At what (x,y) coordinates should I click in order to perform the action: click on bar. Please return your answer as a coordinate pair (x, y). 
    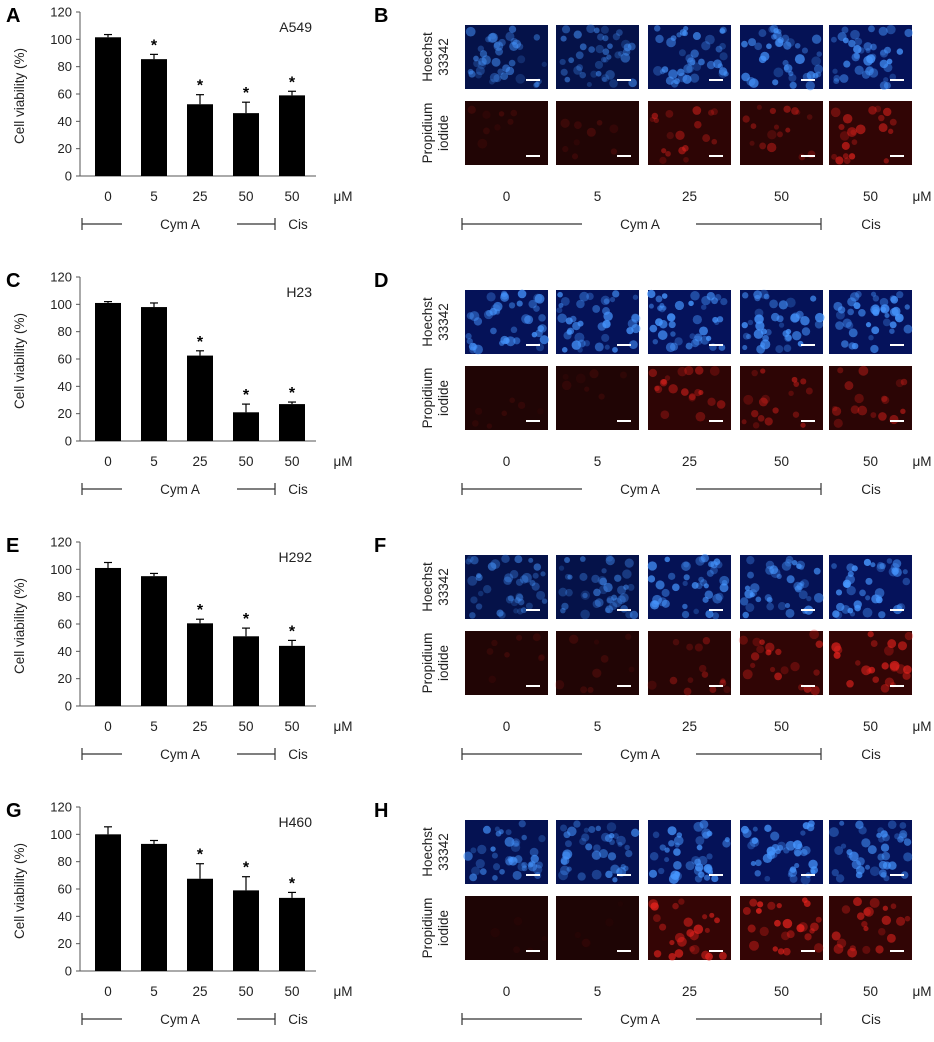
    Looking at the image, I should click on (246, 671).